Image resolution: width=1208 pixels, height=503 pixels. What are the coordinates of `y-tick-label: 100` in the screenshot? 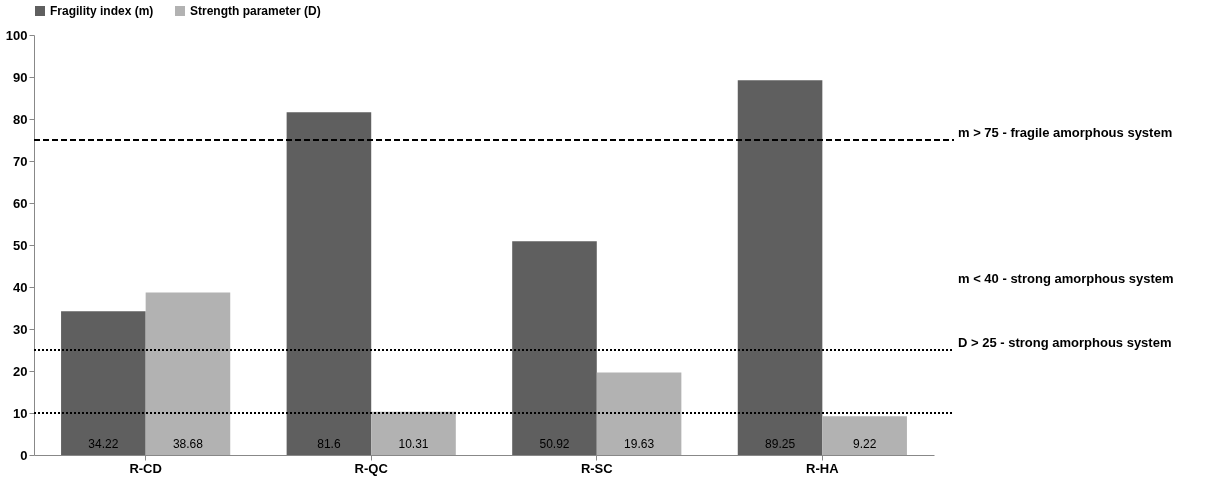 It's located at (16, 35).